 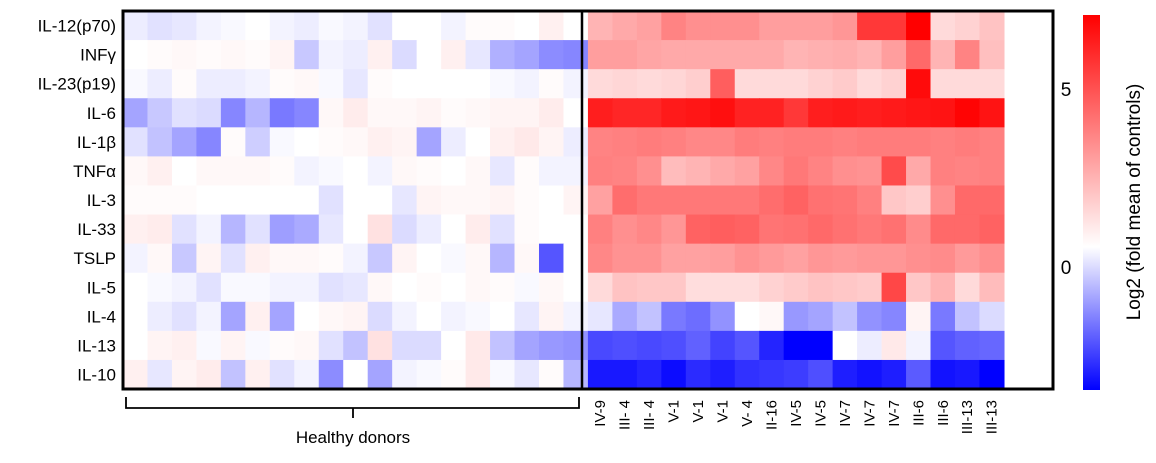 I want to click on colorbar-tick-label: 5, so click(x=1066, y=90).